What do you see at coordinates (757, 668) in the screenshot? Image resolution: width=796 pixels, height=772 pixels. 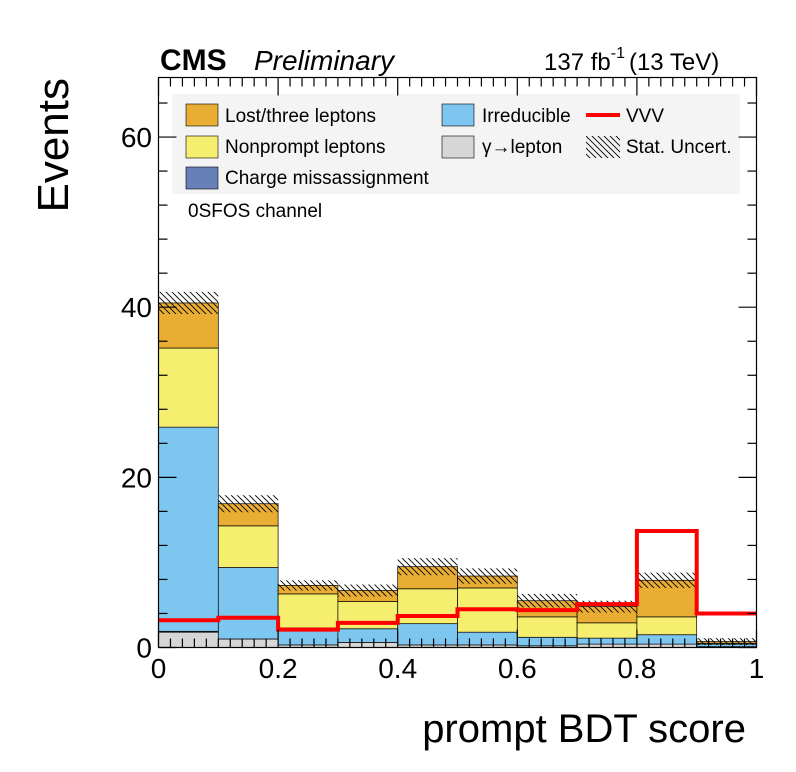 I see `x-tick-label: 1` at bounding box center [757, 668].